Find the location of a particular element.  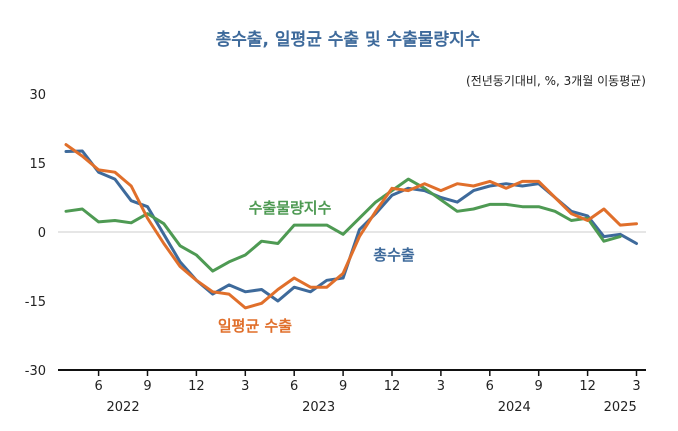

series-label-daily: 일평균 수출 is located at coordinates (255, 326).